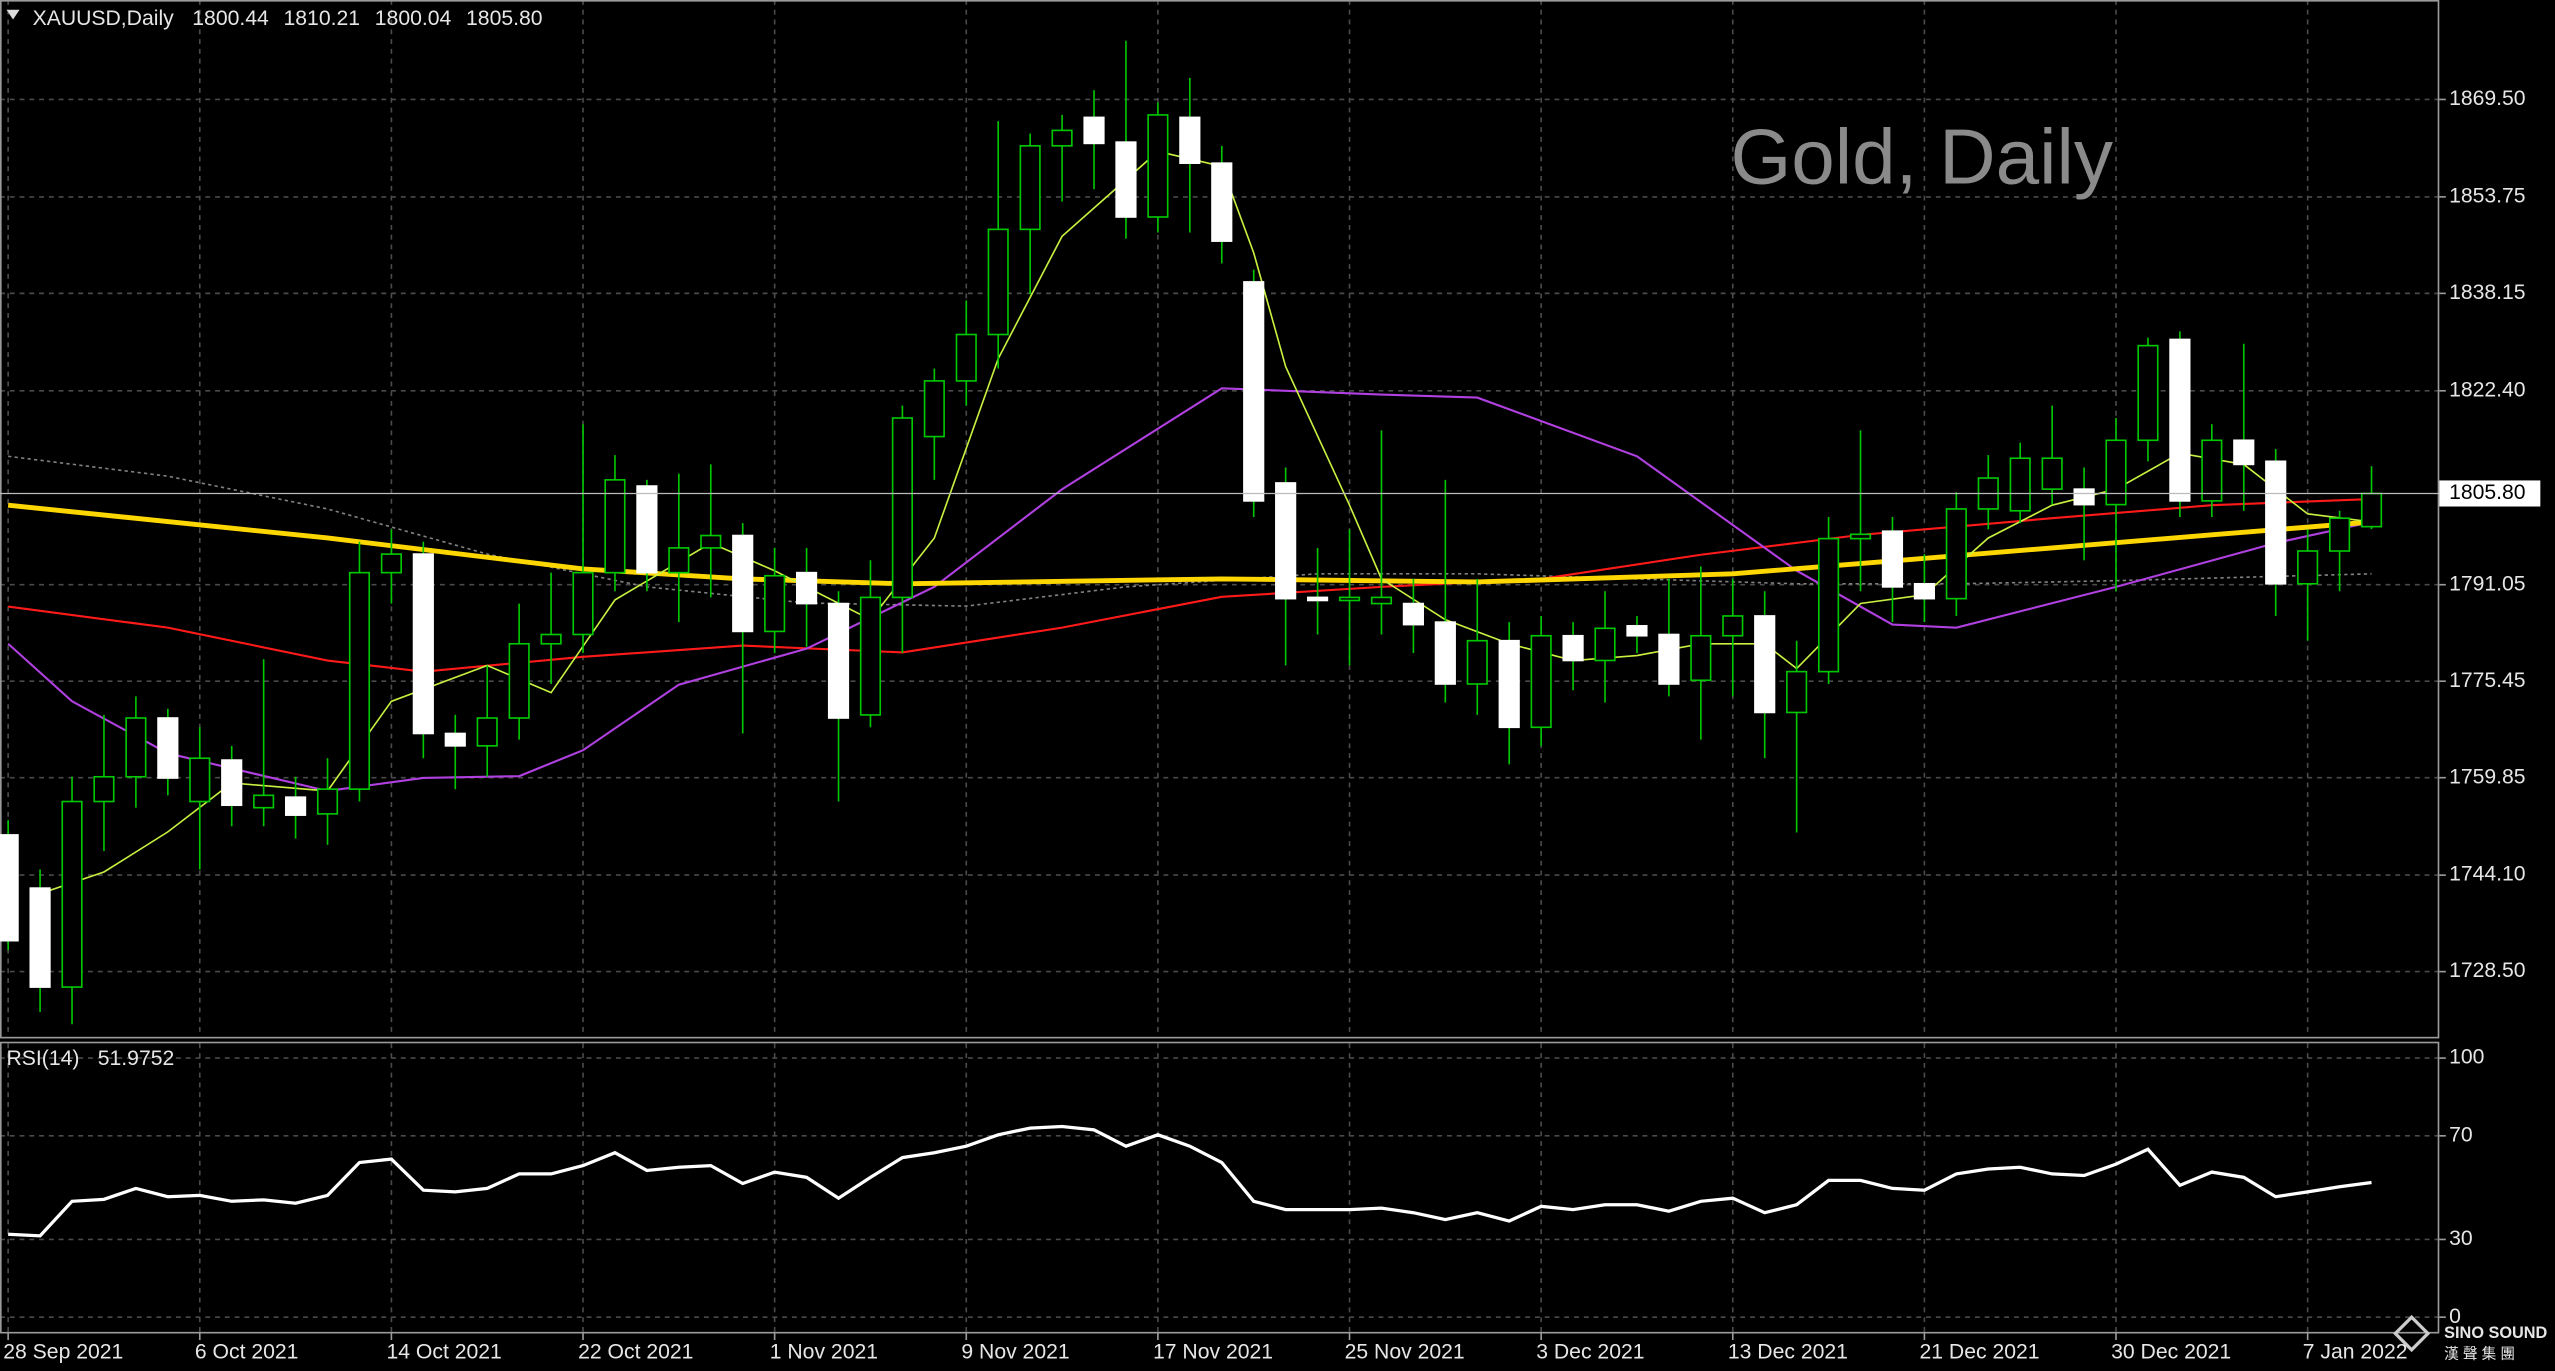  What do you see at coordinates (230, 18) in the screenshot?
I see `header-open: 1800.44` at bounding box center [230, 18].